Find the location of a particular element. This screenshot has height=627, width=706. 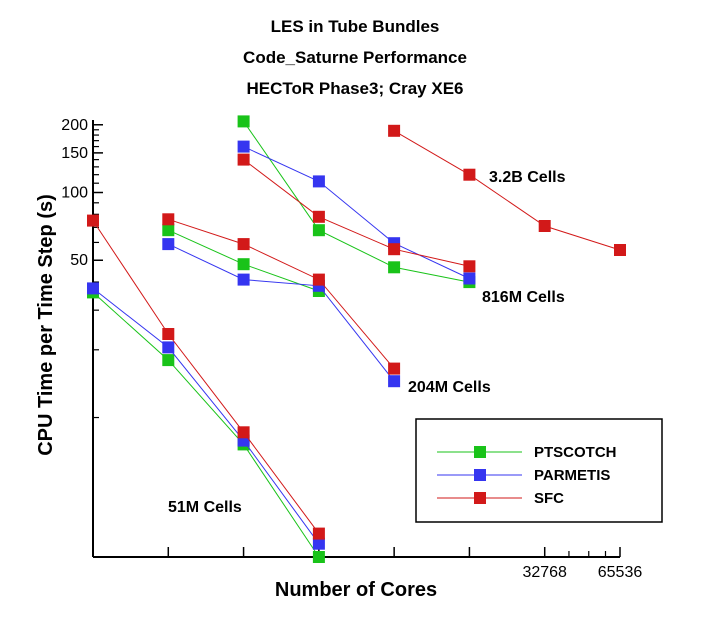

chart-title: LES in Tube Bundles is located at coordinates (355, 26).